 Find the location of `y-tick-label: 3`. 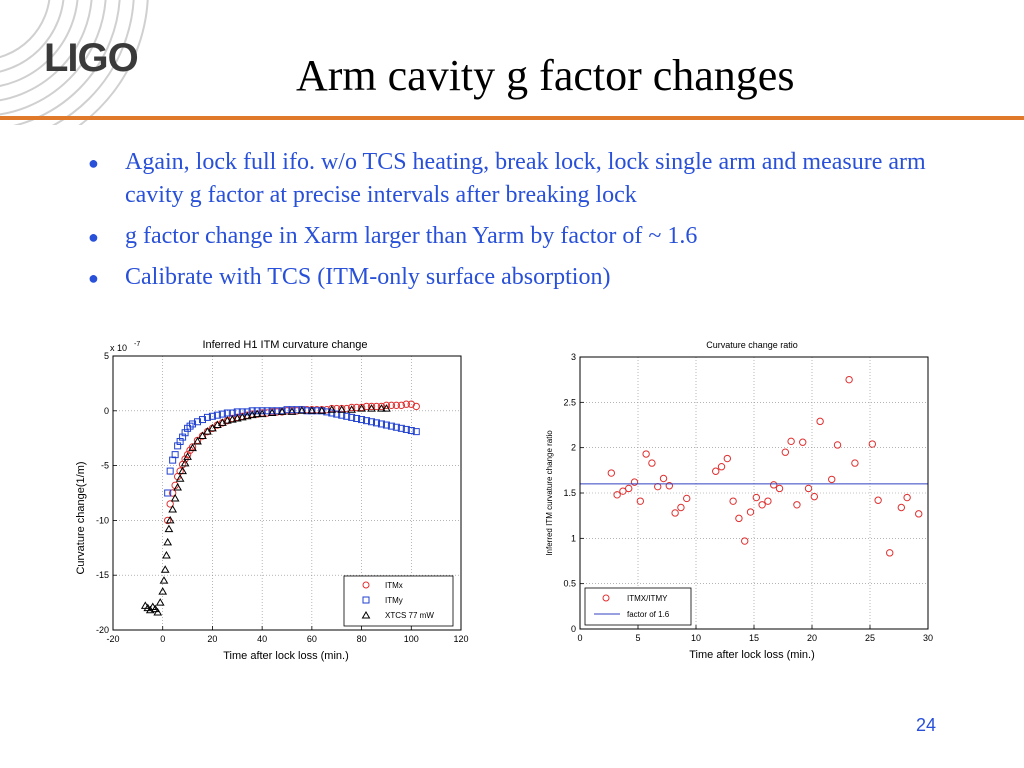

y-tick-label: 3 is located at coordinates (573, 357).